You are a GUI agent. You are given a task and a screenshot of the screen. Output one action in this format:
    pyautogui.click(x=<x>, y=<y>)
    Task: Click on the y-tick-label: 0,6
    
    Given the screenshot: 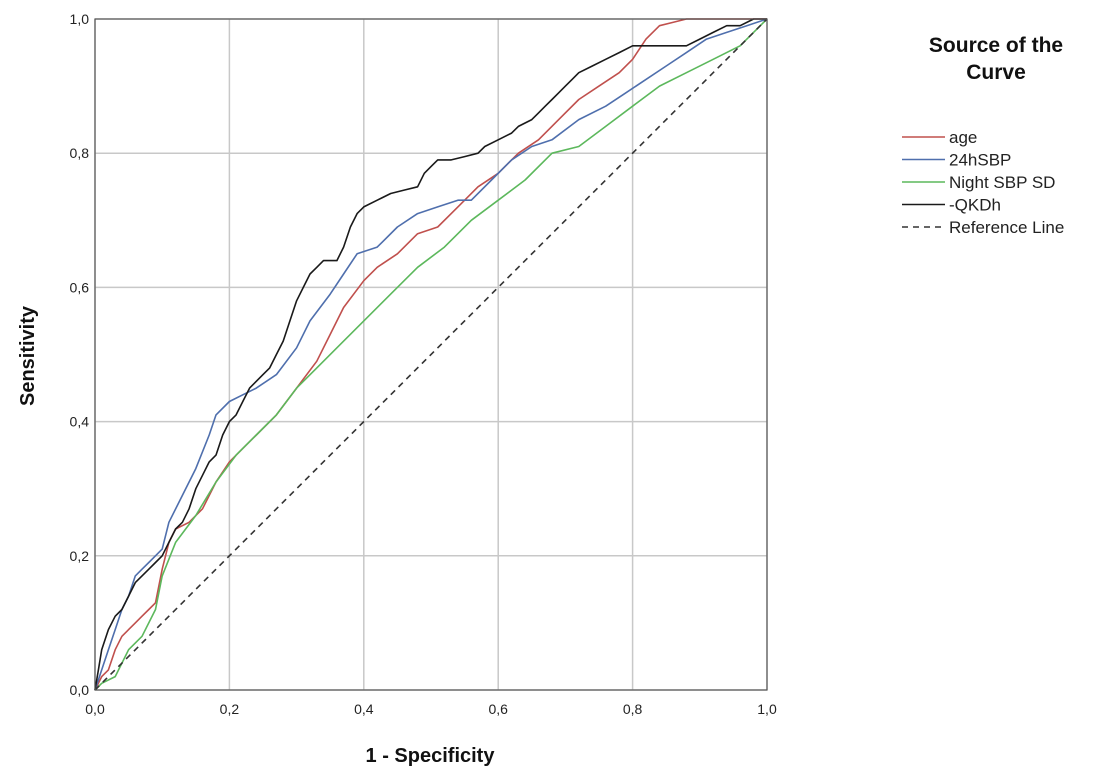 What is the action you would take?
    pyautogui.click(x=80, y=287)
    